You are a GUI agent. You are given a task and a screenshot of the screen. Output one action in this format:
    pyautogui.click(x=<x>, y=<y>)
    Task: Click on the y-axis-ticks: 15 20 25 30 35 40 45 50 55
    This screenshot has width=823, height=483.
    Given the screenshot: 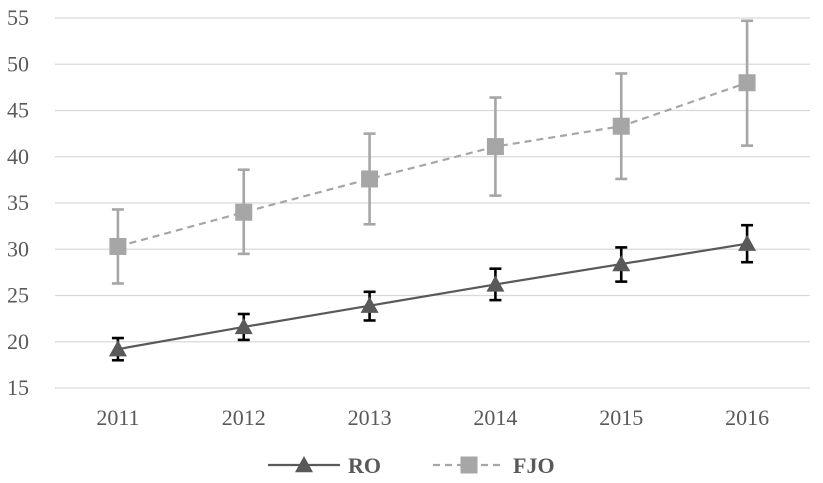 What is the action you would take?
    pyautogui.click(x=18, y=202)
    